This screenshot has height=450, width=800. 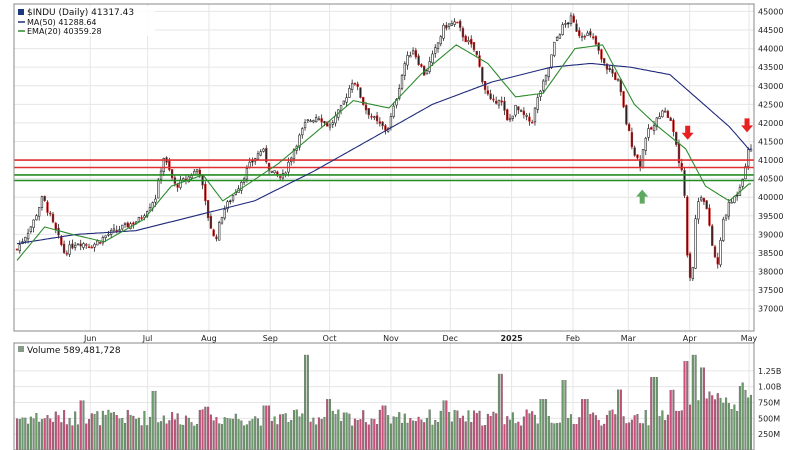 I want to click on price-tick-label: 41000, so click(x=770, y=160).